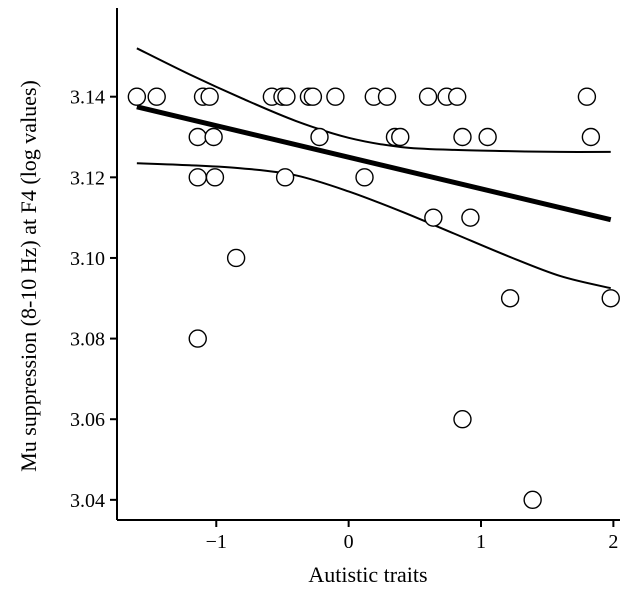 Image resolution: width=630 pixels, height=589 pixels. Describe the element at coordinates (87, 501) in the screenshot. I see `y-tick-label: 3.04` at that location.